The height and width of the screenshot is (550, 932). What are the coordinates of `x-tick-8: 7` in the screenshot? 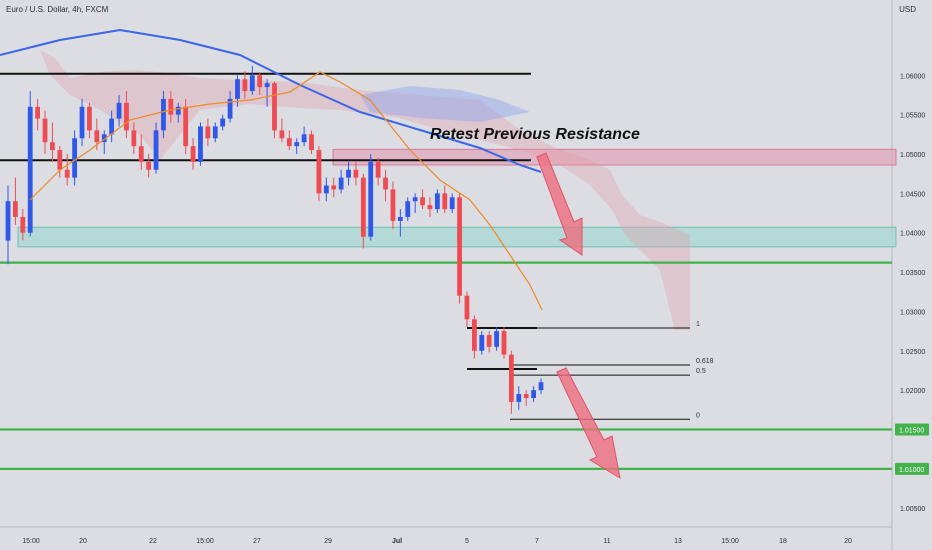 It's located at (537, 541).